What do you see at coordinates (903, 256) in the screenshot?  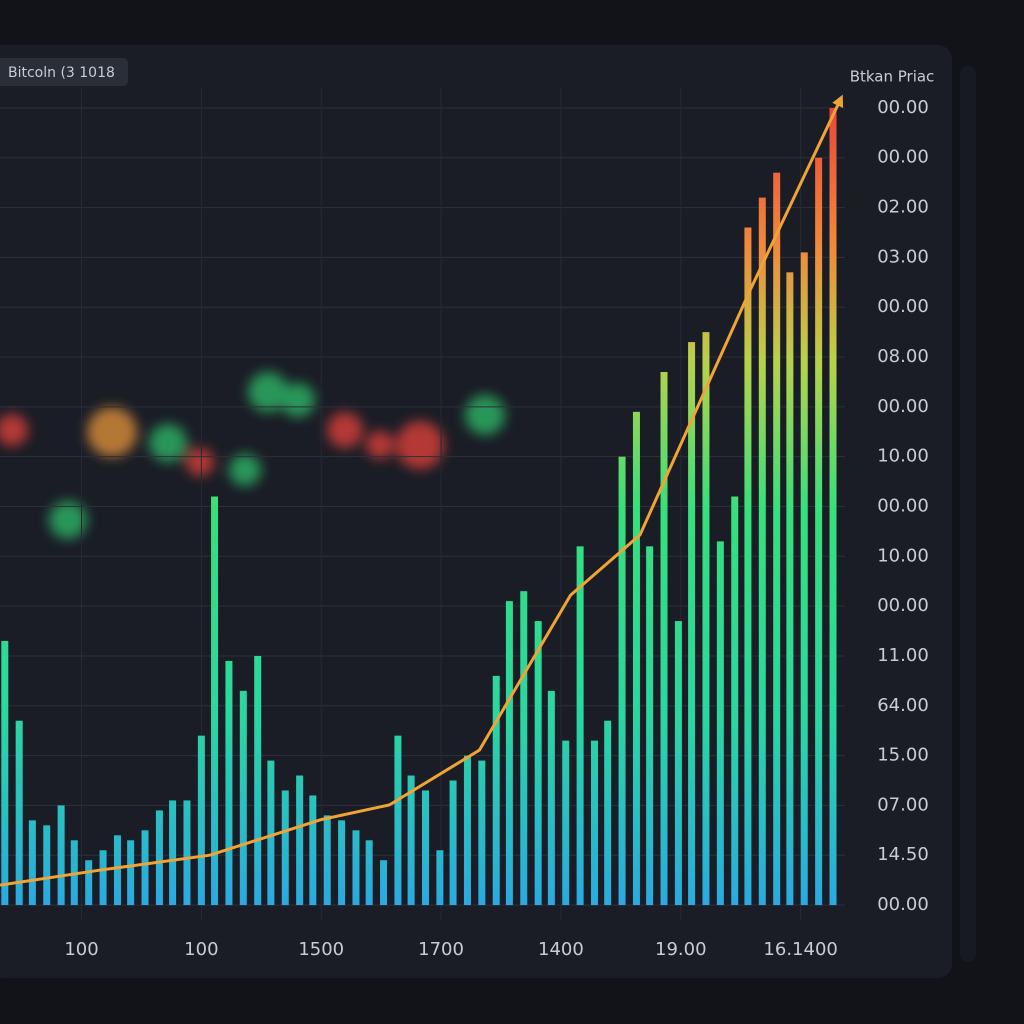 I see `y-tick-label: 03.00` at bounding box center [903, 256].